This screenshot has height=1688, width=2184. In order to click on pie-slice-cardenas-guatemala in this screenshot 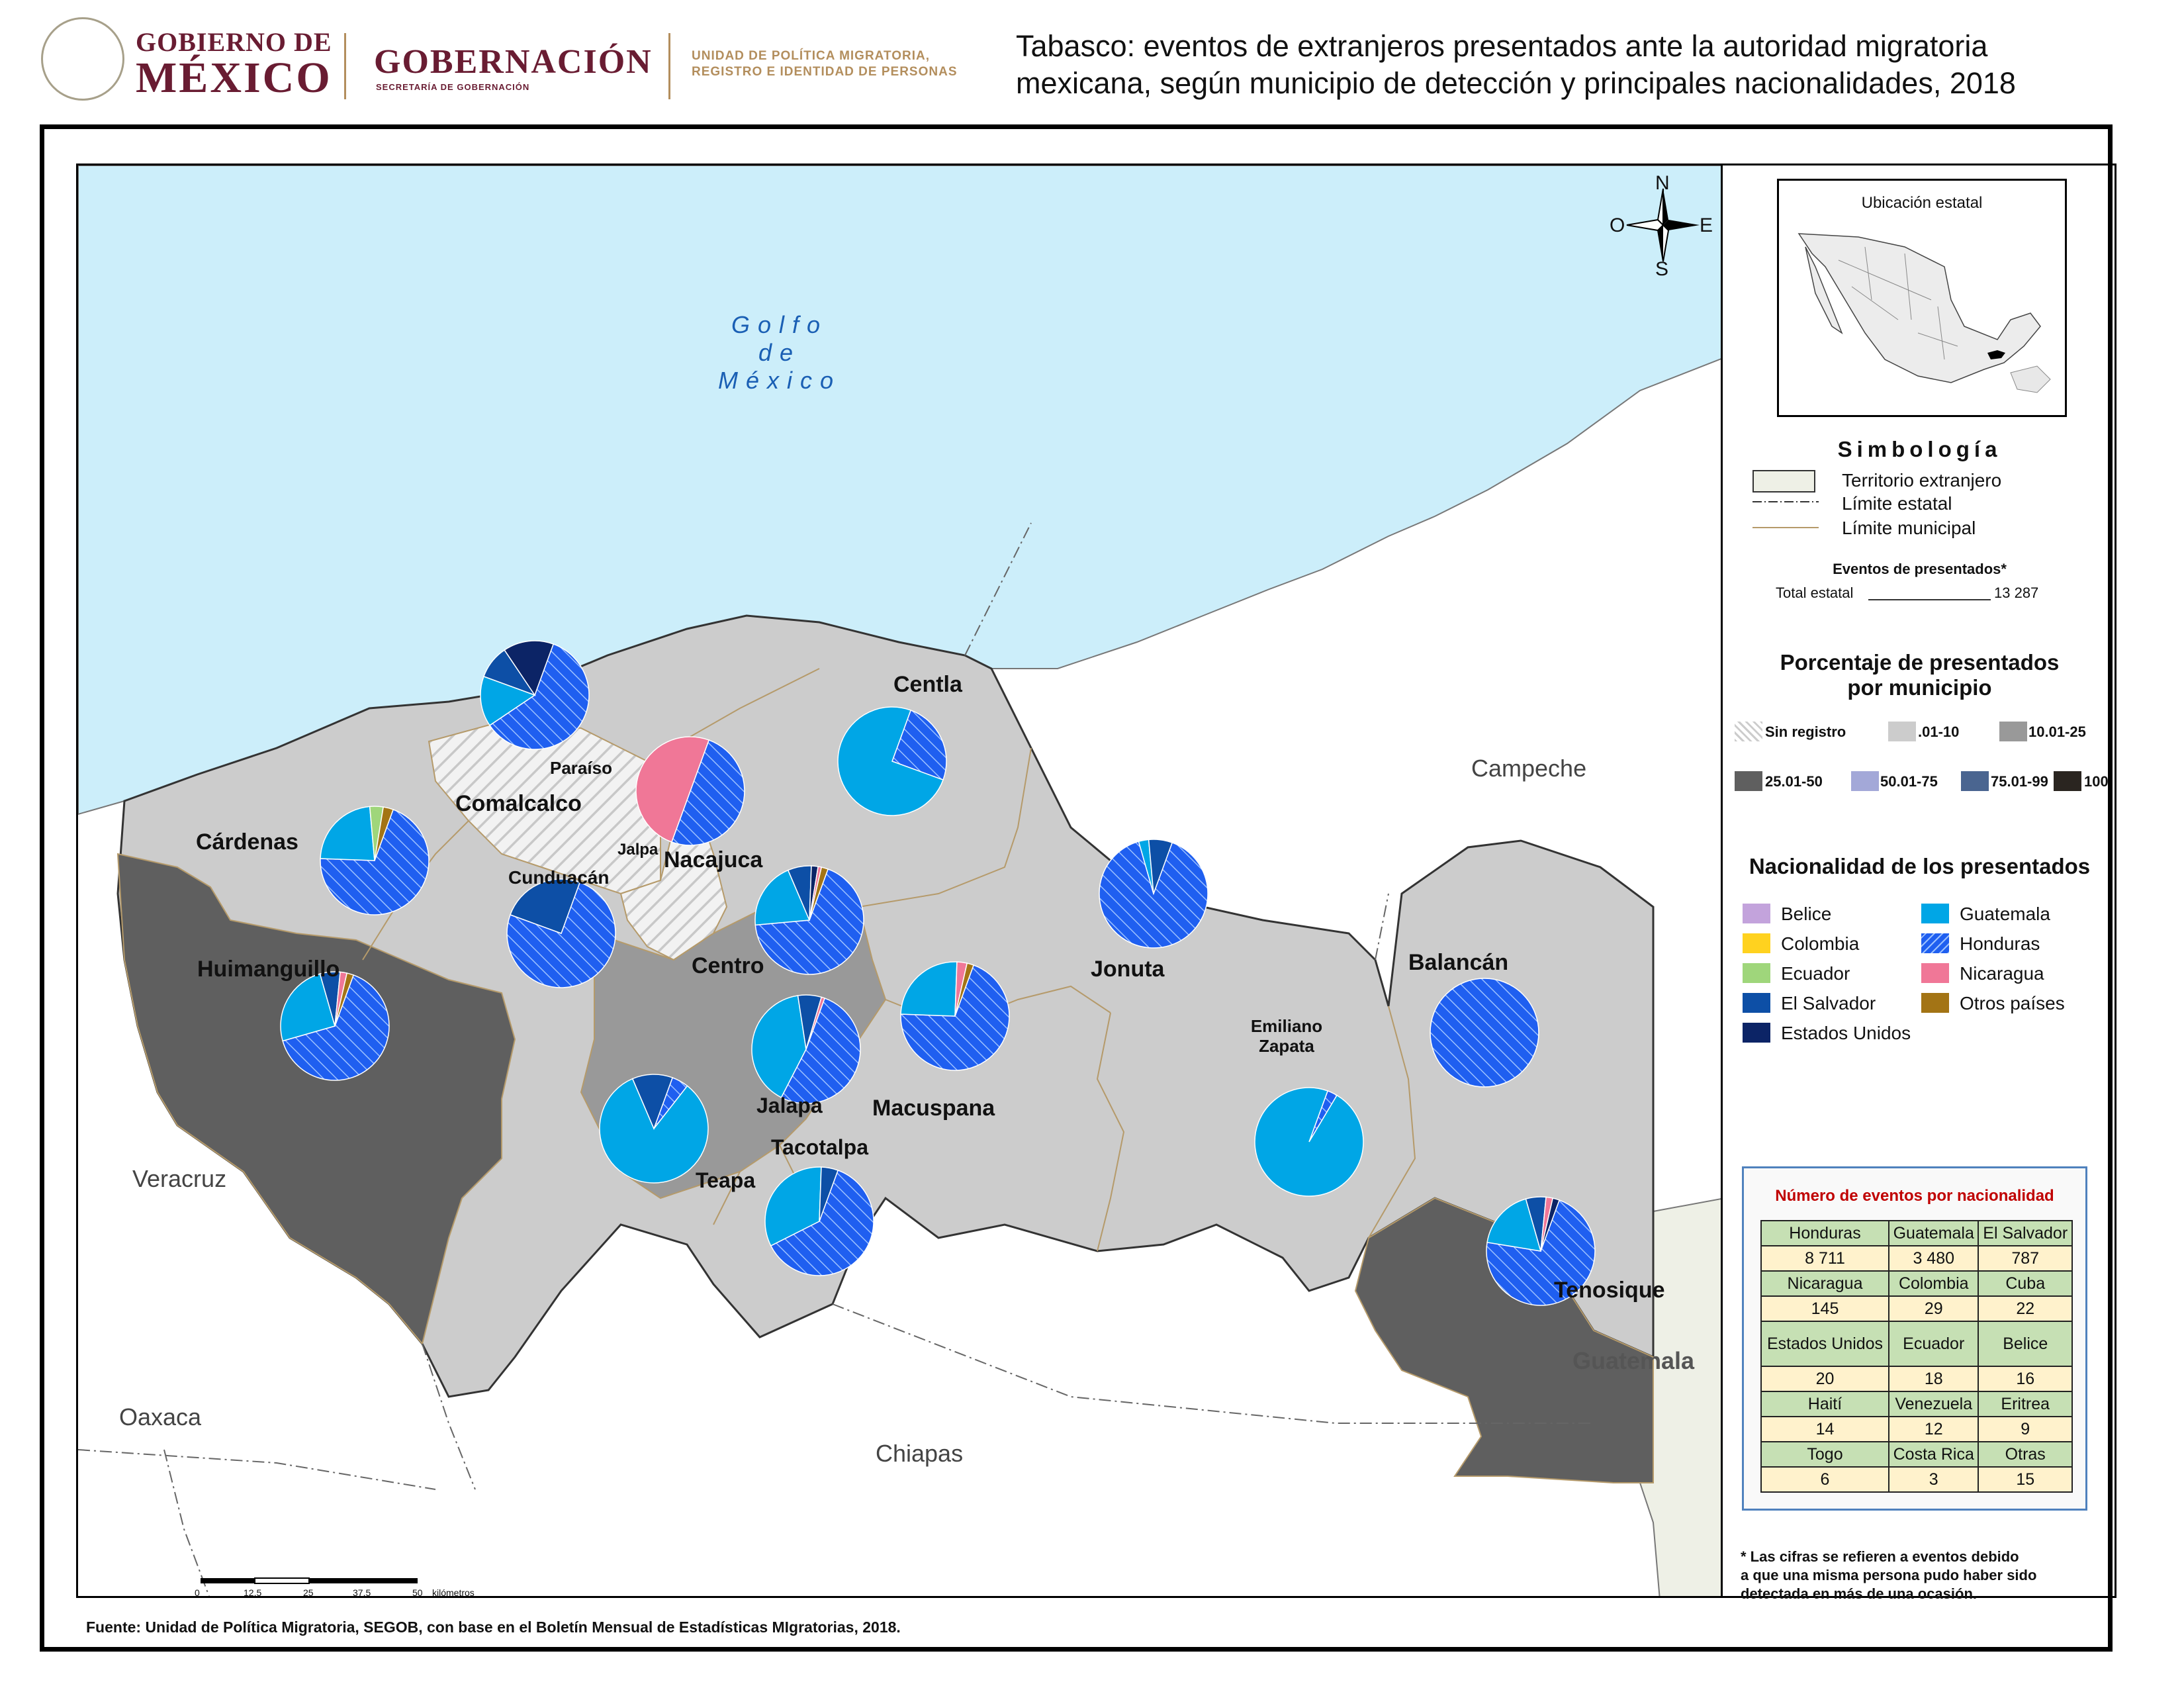, I will do `click(348, 833)`.